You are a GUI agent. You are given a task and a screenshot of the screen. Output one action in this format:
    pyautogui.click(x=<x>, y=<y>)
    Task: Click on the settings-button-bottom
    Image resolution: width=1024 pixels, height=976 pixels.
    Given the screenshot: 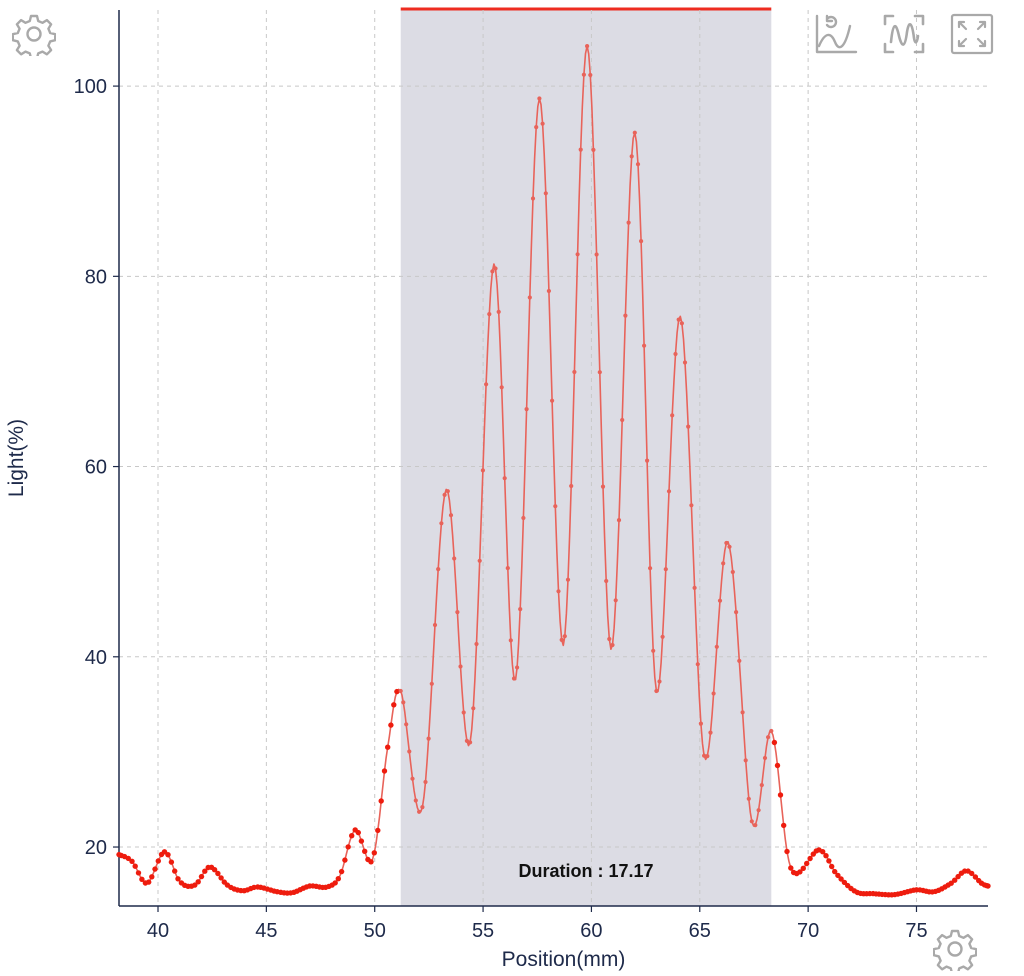 What is the action you would take?
    pyautogui.click(x=955, y=949)
    